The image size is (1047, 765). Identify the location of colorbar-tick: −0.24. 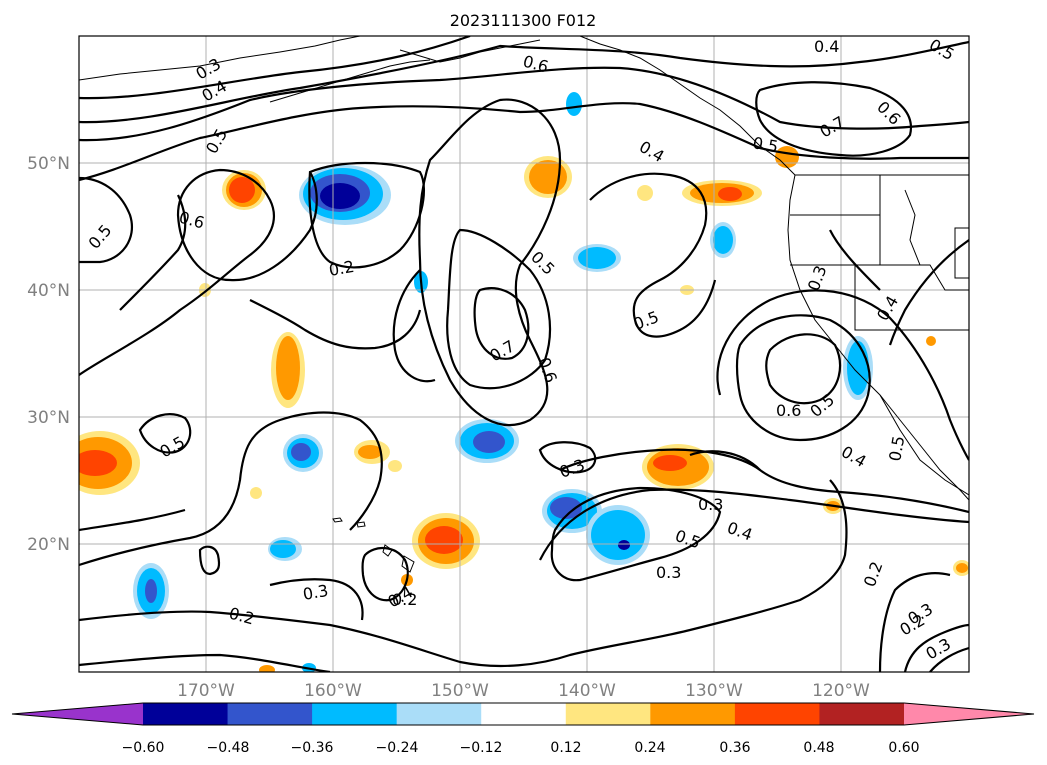
(397, 748).